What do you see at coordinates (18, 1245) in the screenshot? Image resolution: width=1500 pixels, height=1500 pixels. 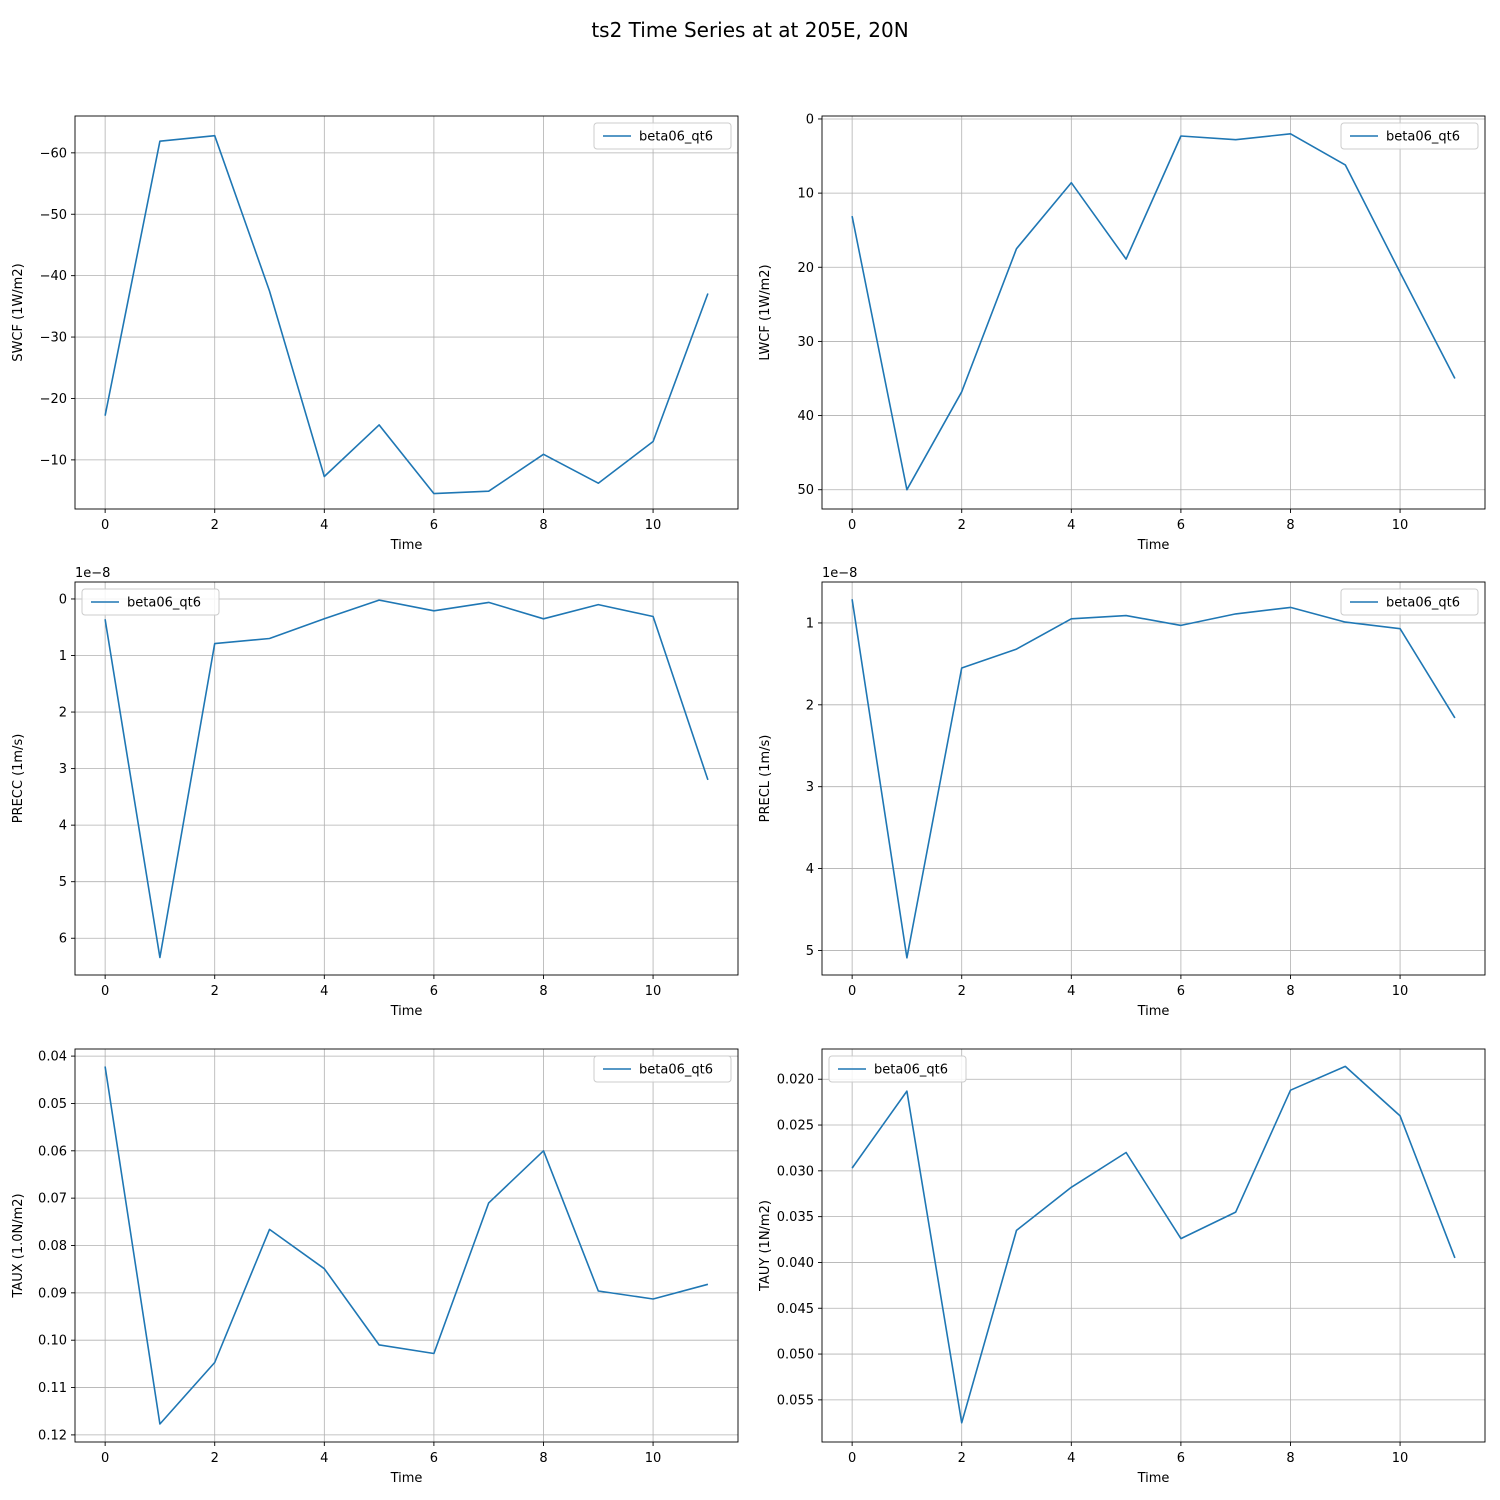 I see `y-axis-label: TAUX (1.0N/m2)` at bounding box center [18, 1245].